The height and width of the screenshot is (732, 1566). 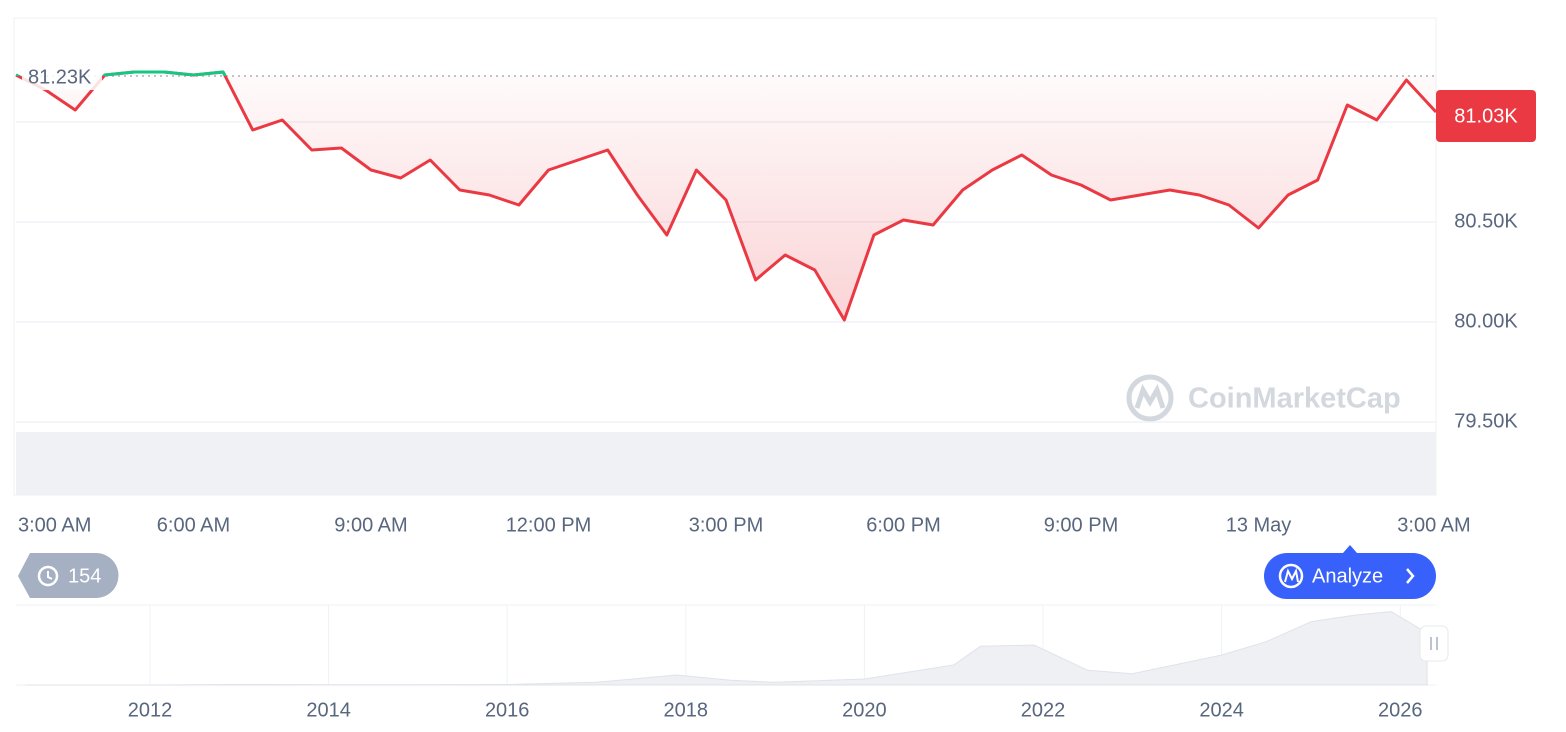 What do you see at coordinates (1259, 525) in the screenshot?
I see `x-tick-label: 13 May` at bounding box center [1259, 525].